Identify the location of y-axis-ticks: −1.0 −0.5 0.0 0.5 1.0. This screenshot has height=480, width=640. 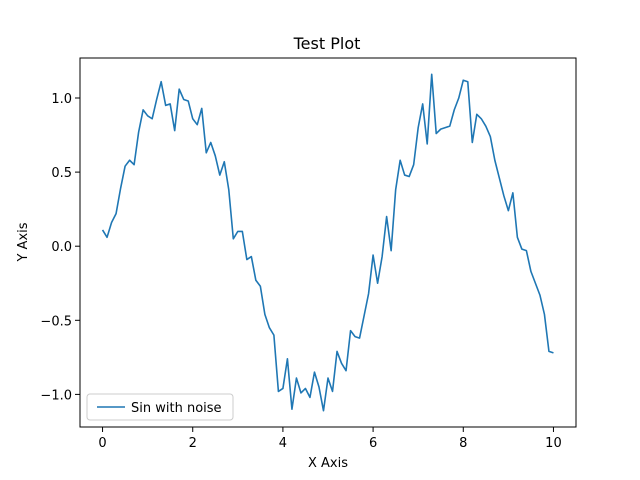
(60, 247).